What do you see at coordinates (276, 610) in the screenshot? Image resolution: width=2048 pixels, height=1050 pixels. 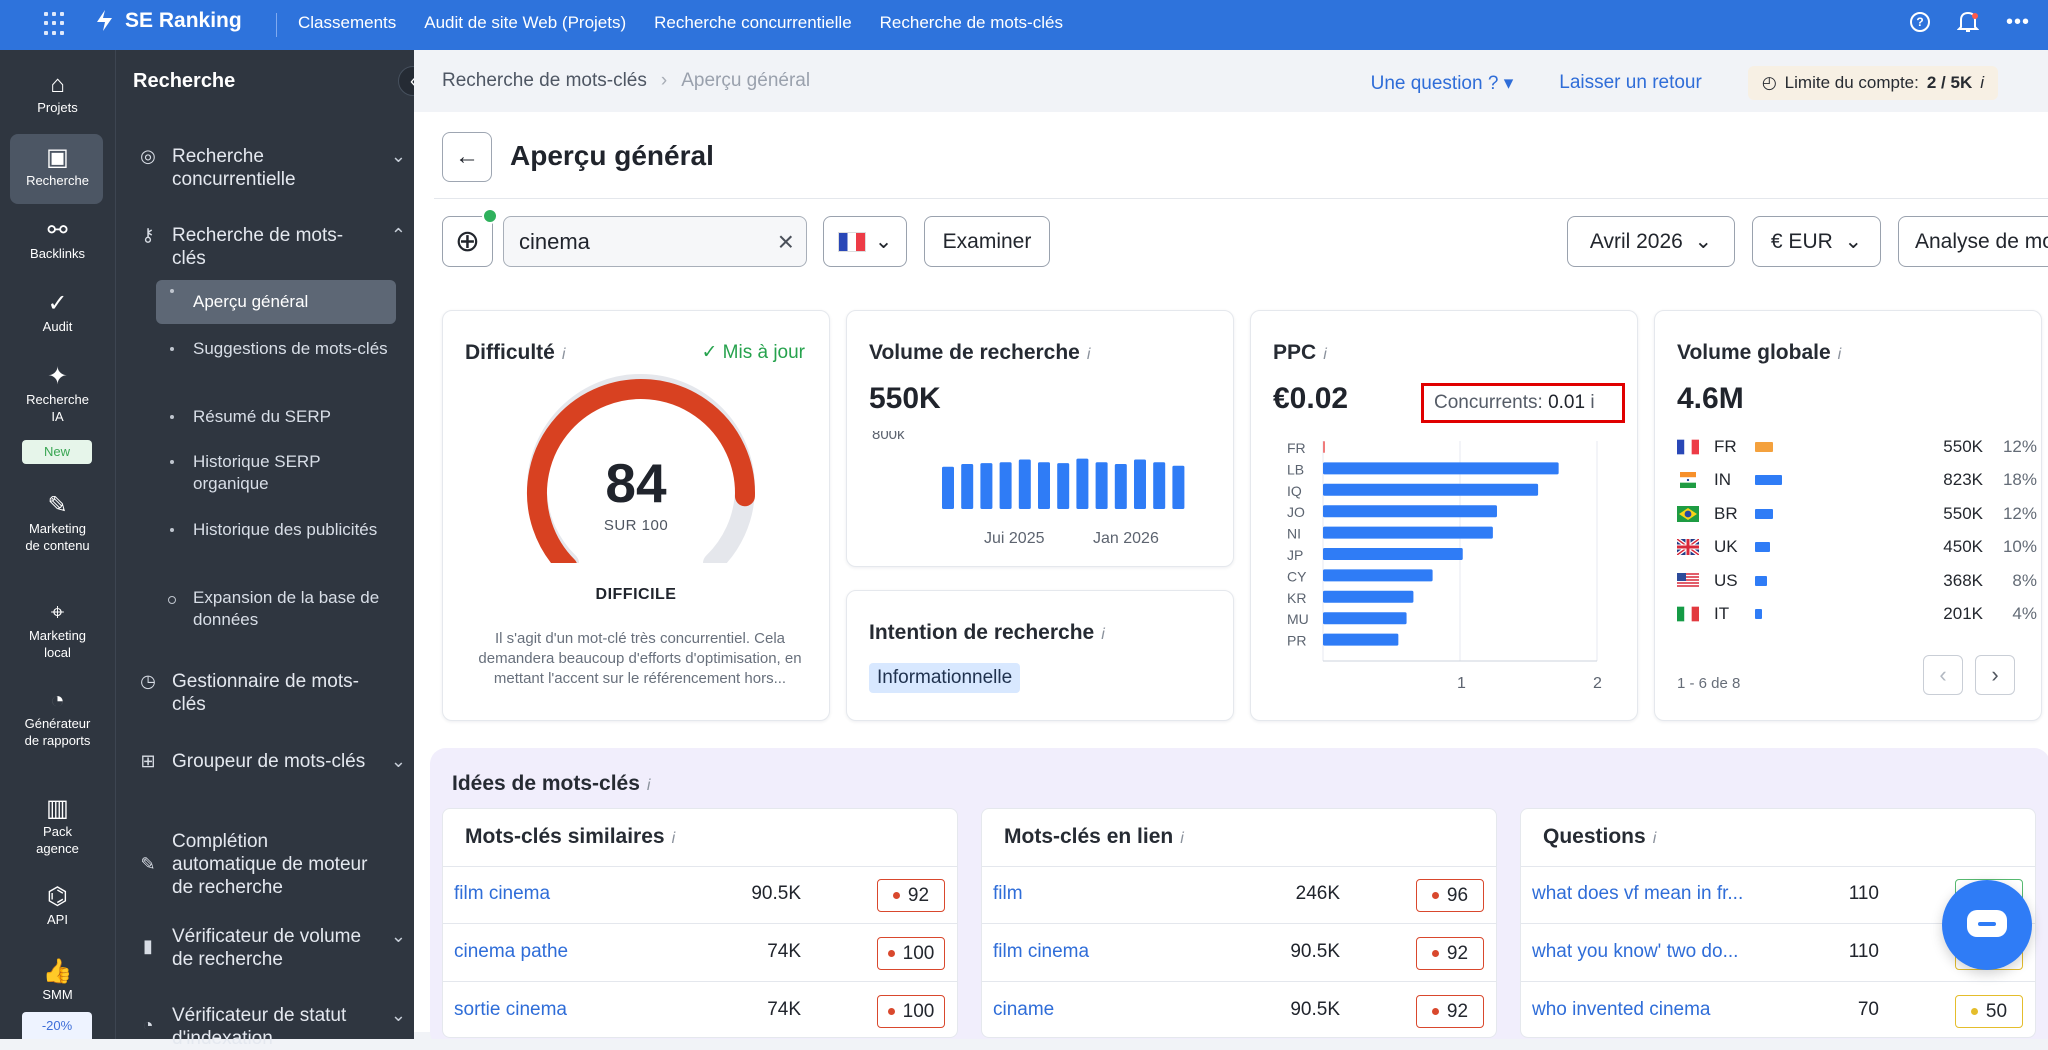 I see `sidebar-subitem-database-expansion: Expansion de la base de données` at bounding box center [276, 610].